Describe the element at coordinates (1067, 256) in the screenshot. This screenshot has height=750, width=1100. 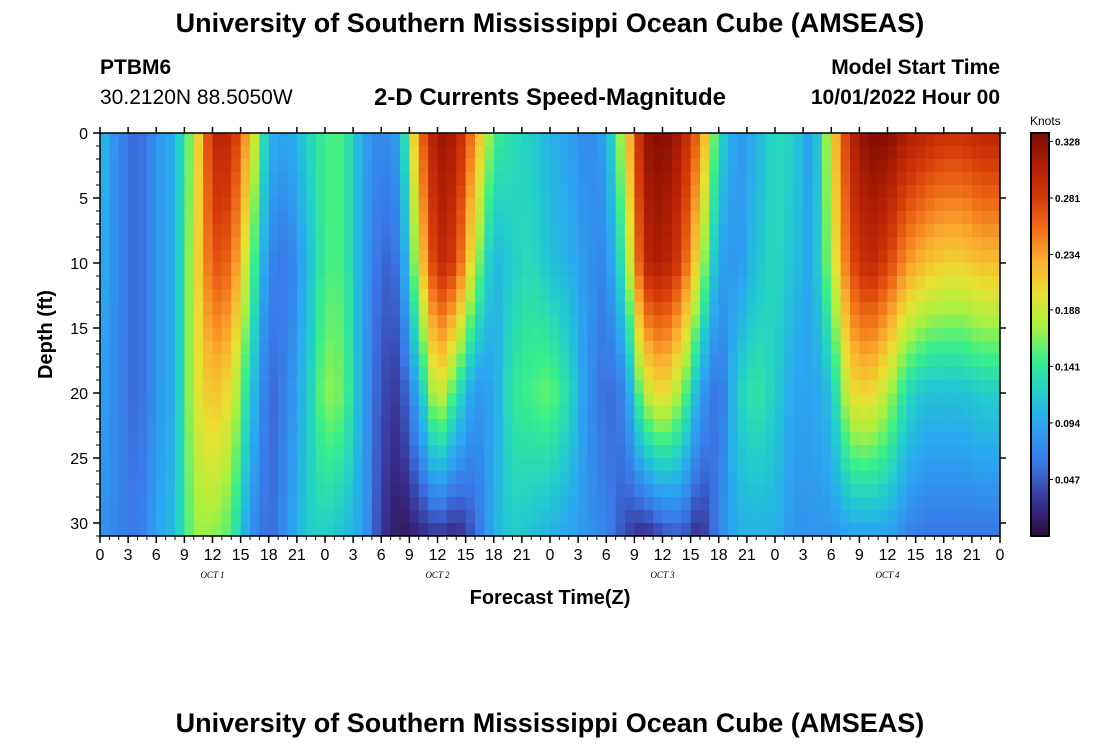
I see `colorbar-tick-label: 0.234` at that location.